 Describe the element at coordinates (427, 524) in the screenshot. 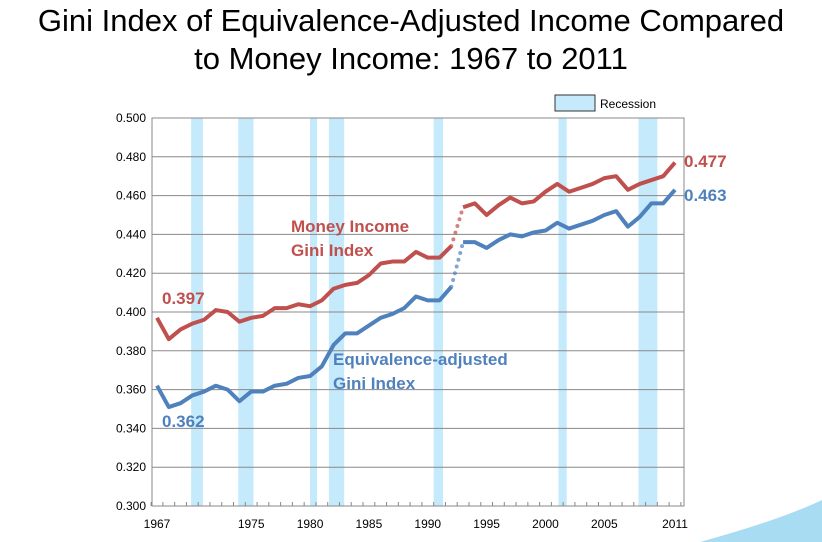

I see `x-tick-label: 1990` at that location.